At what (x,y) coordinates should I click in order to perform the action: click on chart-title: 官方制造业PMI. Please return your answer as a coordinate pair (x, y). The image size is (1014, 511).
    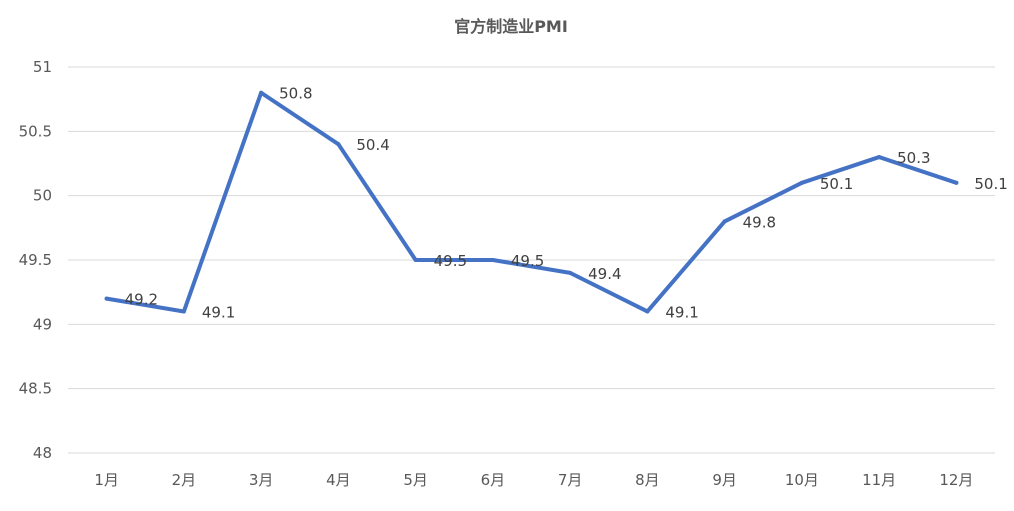
    Looking at the image, I should click on (511, 26).